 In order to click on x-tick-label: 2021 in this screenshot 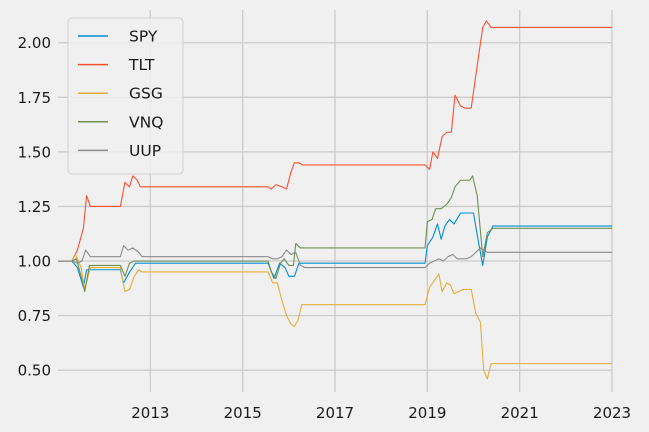, I will do `click(520, 413)`.